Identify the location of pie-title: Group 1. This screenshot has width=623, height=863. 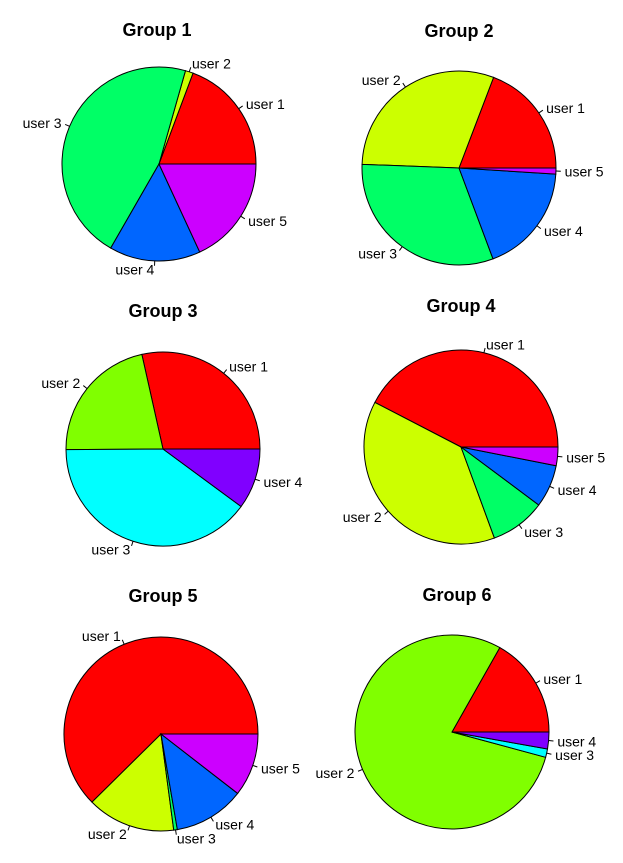
(156, 30).